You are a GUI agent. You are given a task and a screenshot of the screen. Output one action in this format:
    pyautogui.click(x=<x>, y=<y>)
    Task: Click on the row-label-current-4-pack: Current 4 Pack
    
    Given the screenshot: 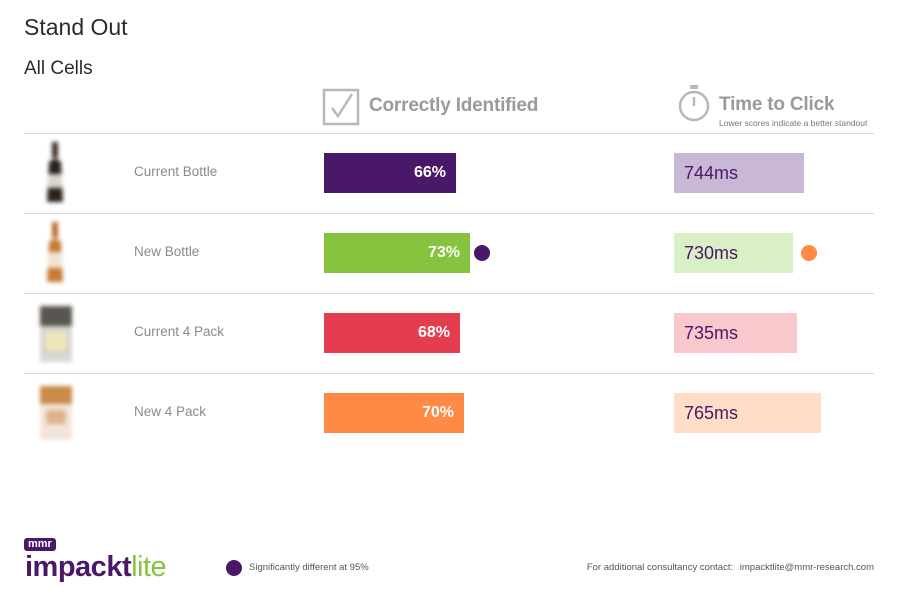 What is the action you would take?
    pyautogui.click(x=179, y=331)
    